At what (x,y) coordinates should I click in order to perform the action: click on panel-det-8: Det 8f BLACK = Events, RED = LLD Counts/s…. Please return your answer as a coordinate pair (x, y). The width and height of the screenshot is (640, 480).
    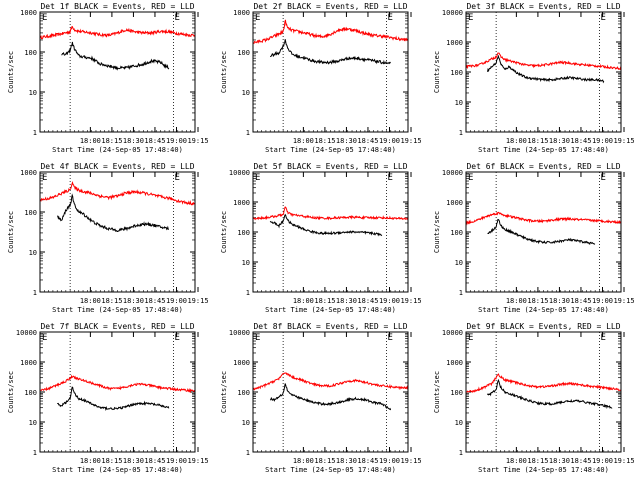
    Looking at the image, I should click on (321, 398).